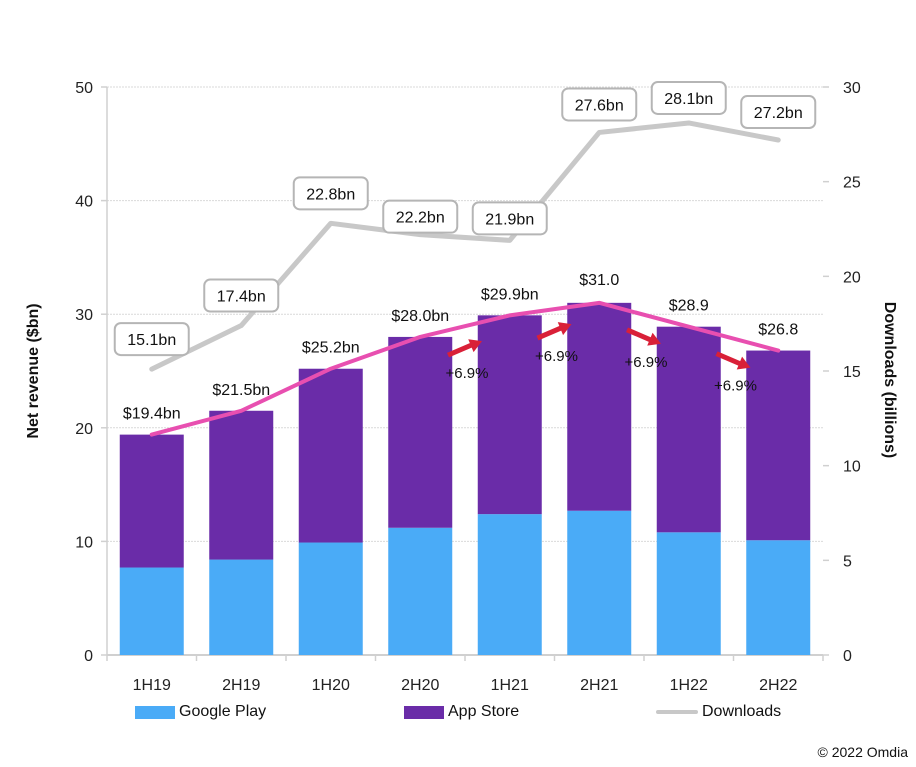 Image resolution: width=916 pixels, height=767 pixels. What do you see at coordinates (677, 712) in the screenshot?
I see `legend-swatch-downloads` at bounding box center [677, 712].